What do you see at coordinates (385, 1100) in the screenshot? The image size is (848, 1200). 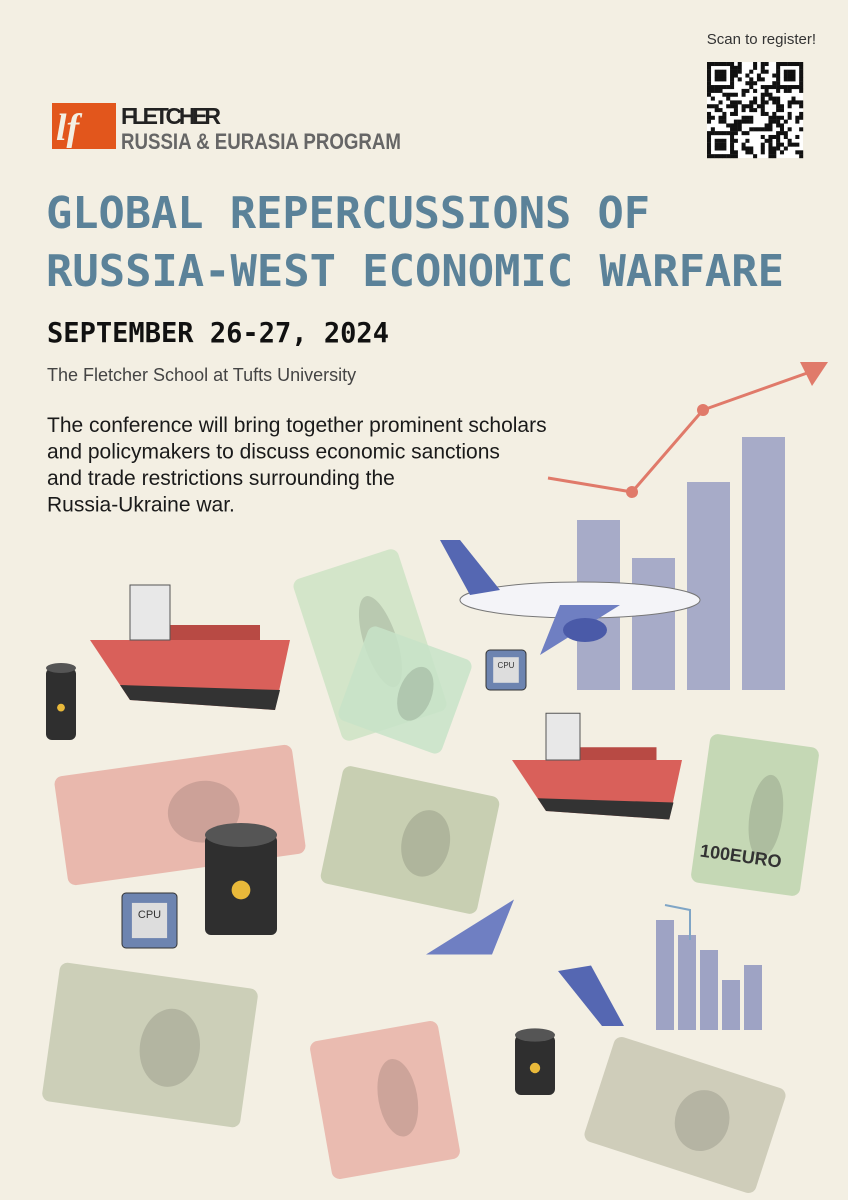 I see `banknote` at bounding box center [385, 1100].